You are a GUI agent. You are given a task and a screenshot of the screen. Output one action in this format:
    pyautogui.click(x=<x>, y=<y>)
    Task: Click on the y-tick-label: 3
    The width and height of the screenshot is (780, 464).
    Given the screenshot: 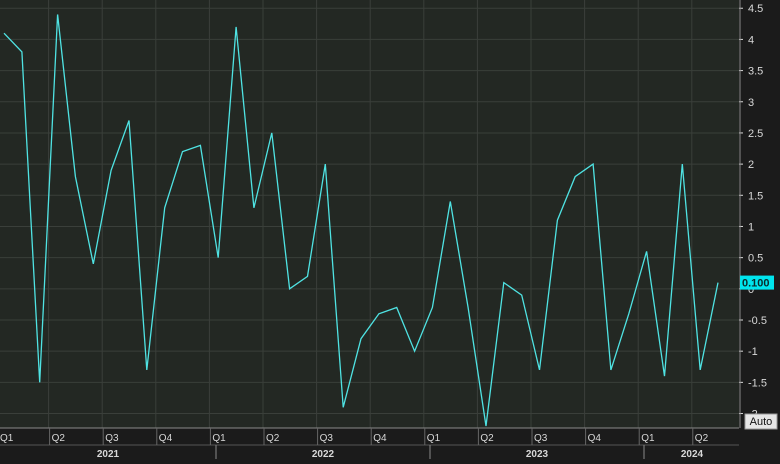 What is the action you would take?
    pyautogui.click(x=751, y=103)
    